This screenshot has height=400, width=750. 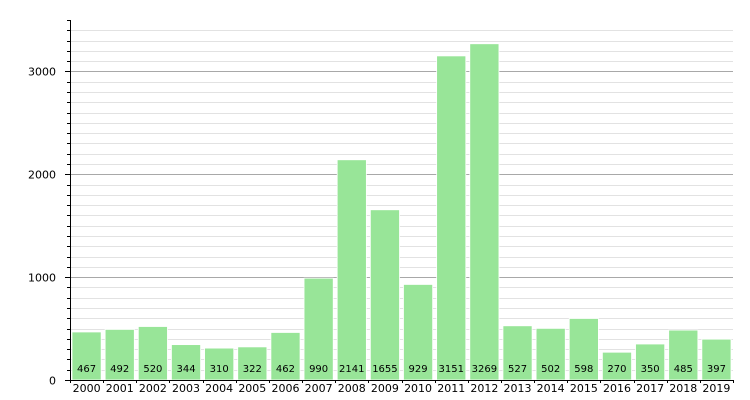 I want to click on bar-2004, so click(x=219, y=364).